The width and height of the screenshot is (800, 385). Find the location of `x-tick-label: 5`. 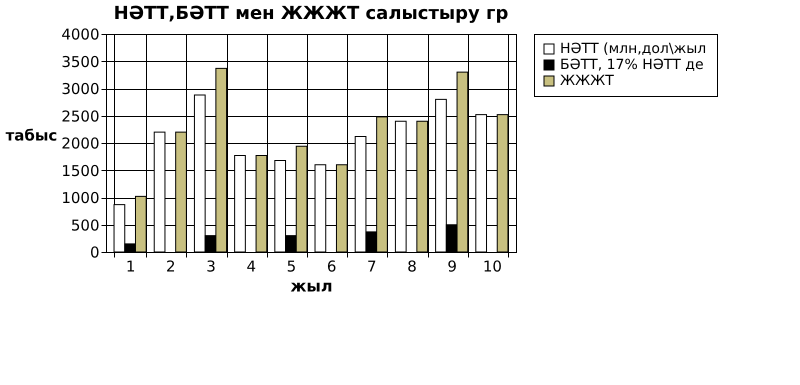

x-tick-label: 5 is located at coordinates (291, 267).